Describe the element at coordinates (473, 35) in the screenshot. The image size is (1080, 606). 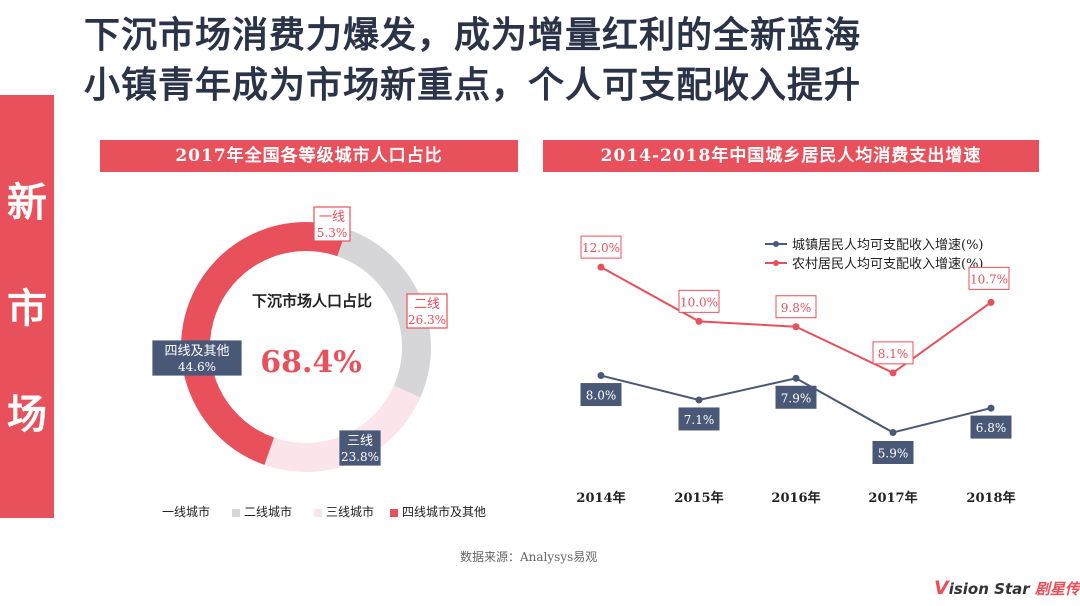
I see `title-line-1: 下沉市场消费力爆发，成为增量红利的全新蓝海` at that location.